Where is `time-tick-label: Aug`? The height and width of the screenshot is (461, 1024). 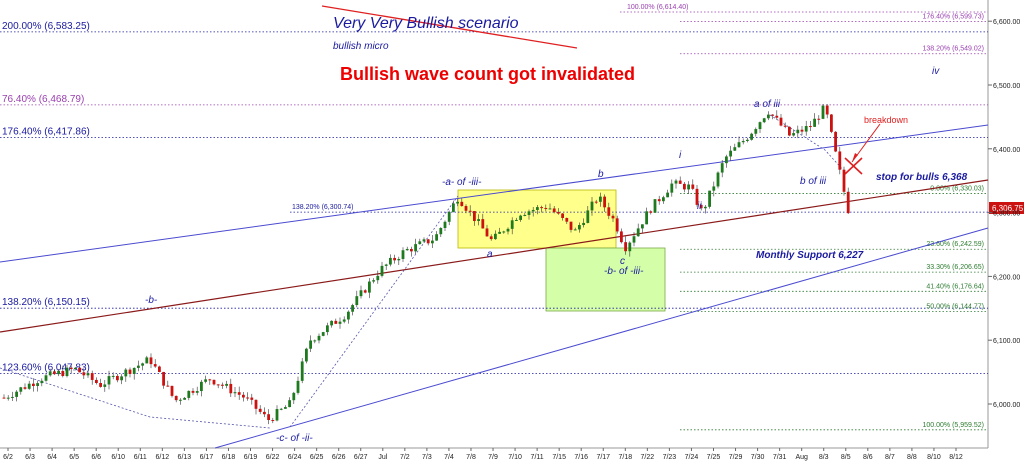 time-tick-label: Aug is located at coordinates (801, 457).